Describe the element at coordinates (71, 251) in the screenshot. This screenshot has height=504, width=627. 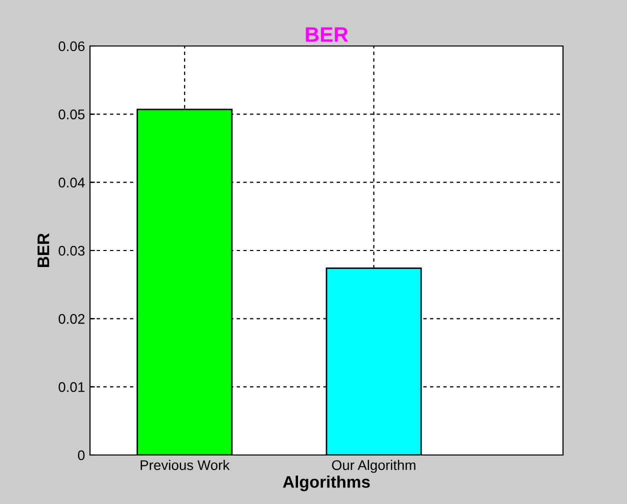
I see `y-tick-label: 0.03` at that location.